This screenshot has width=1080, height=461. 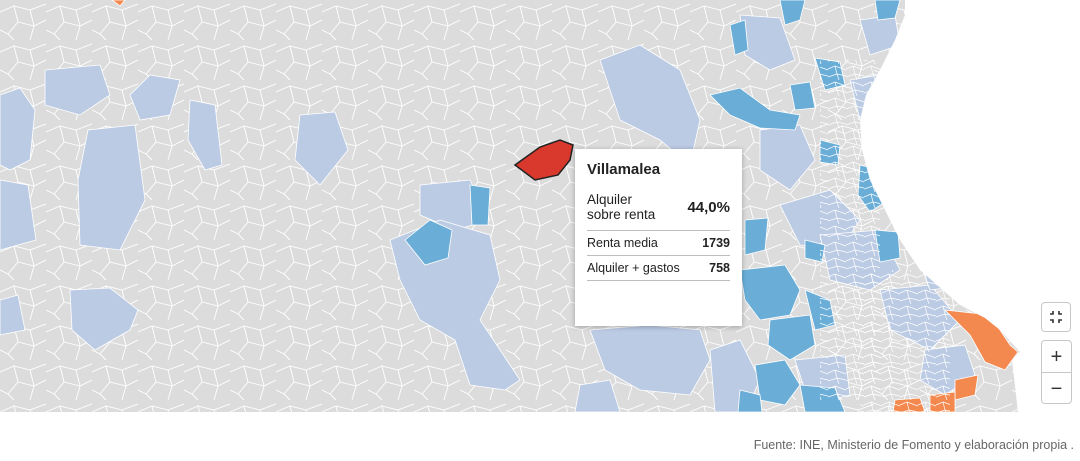 I want to click on fullscreen-button, so click(x=1056, y=317).